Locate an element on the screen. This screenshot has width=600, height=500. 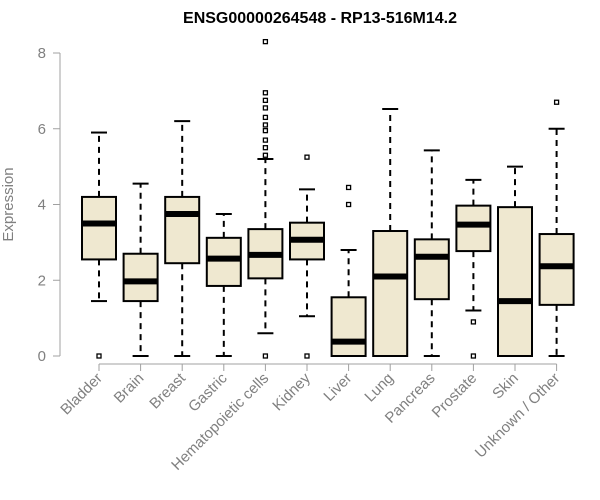
y-tick-label: 2 is located at coordinates (42, 280).